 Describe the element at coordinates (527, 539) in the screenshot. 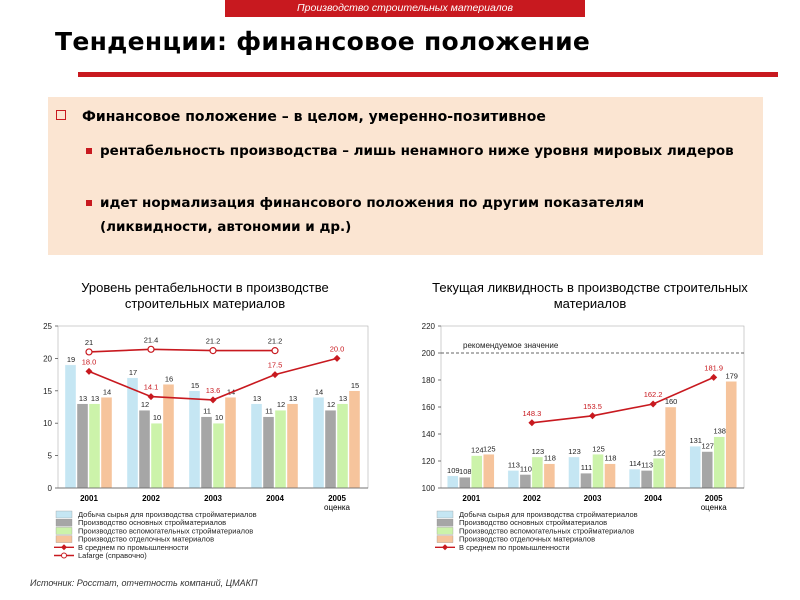

I see `chart1-legend-label: Производство отделочных материалов` at that location.